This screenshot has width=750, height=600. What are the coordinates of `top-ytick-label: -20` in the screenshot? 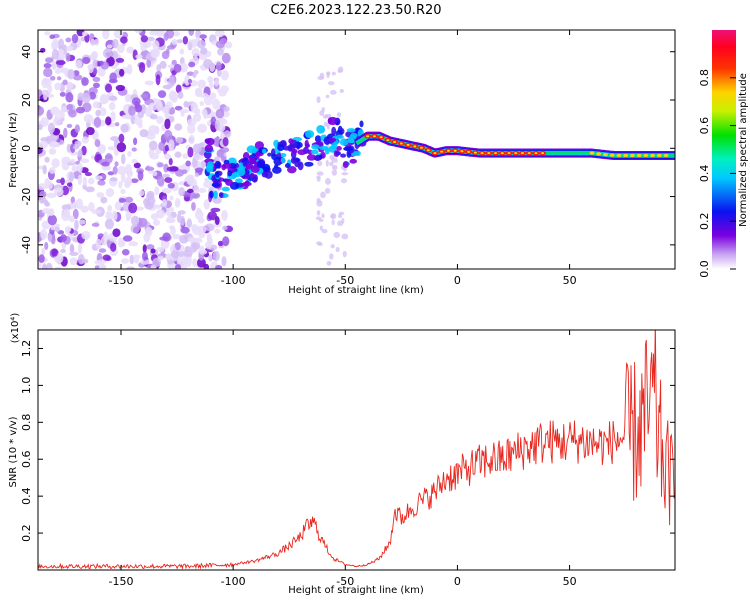 It's located at (26, 197).